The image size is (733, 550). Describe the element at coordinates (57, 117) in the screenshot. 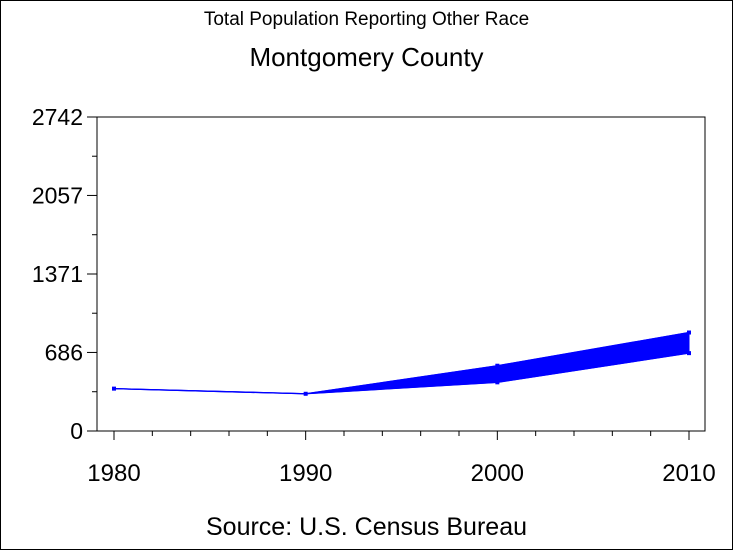

I see `y-tick-label: 2742` at that location.